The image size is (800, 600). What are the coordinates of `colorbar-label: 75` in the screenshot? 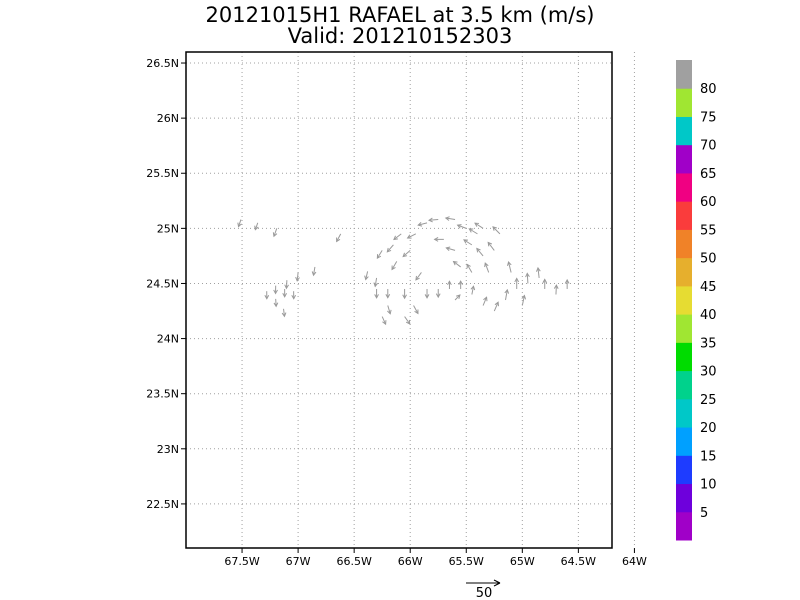 It's located at (708, 117).